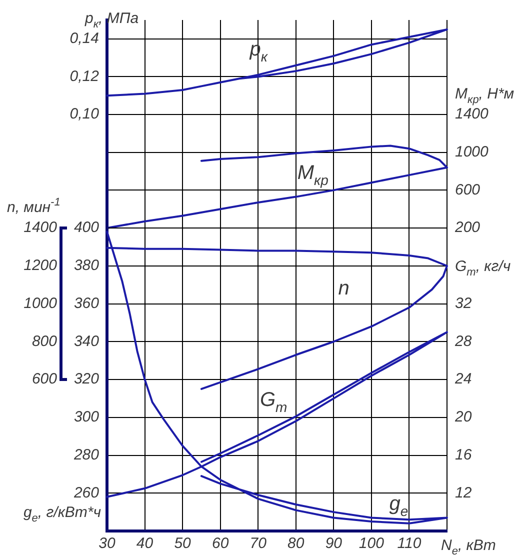 This screenshot has height=559, width=514. What do you see at coordinates (296, 543) in the screenshot?
I see `x-tick-label: 80` at bounding box center [296, 543].